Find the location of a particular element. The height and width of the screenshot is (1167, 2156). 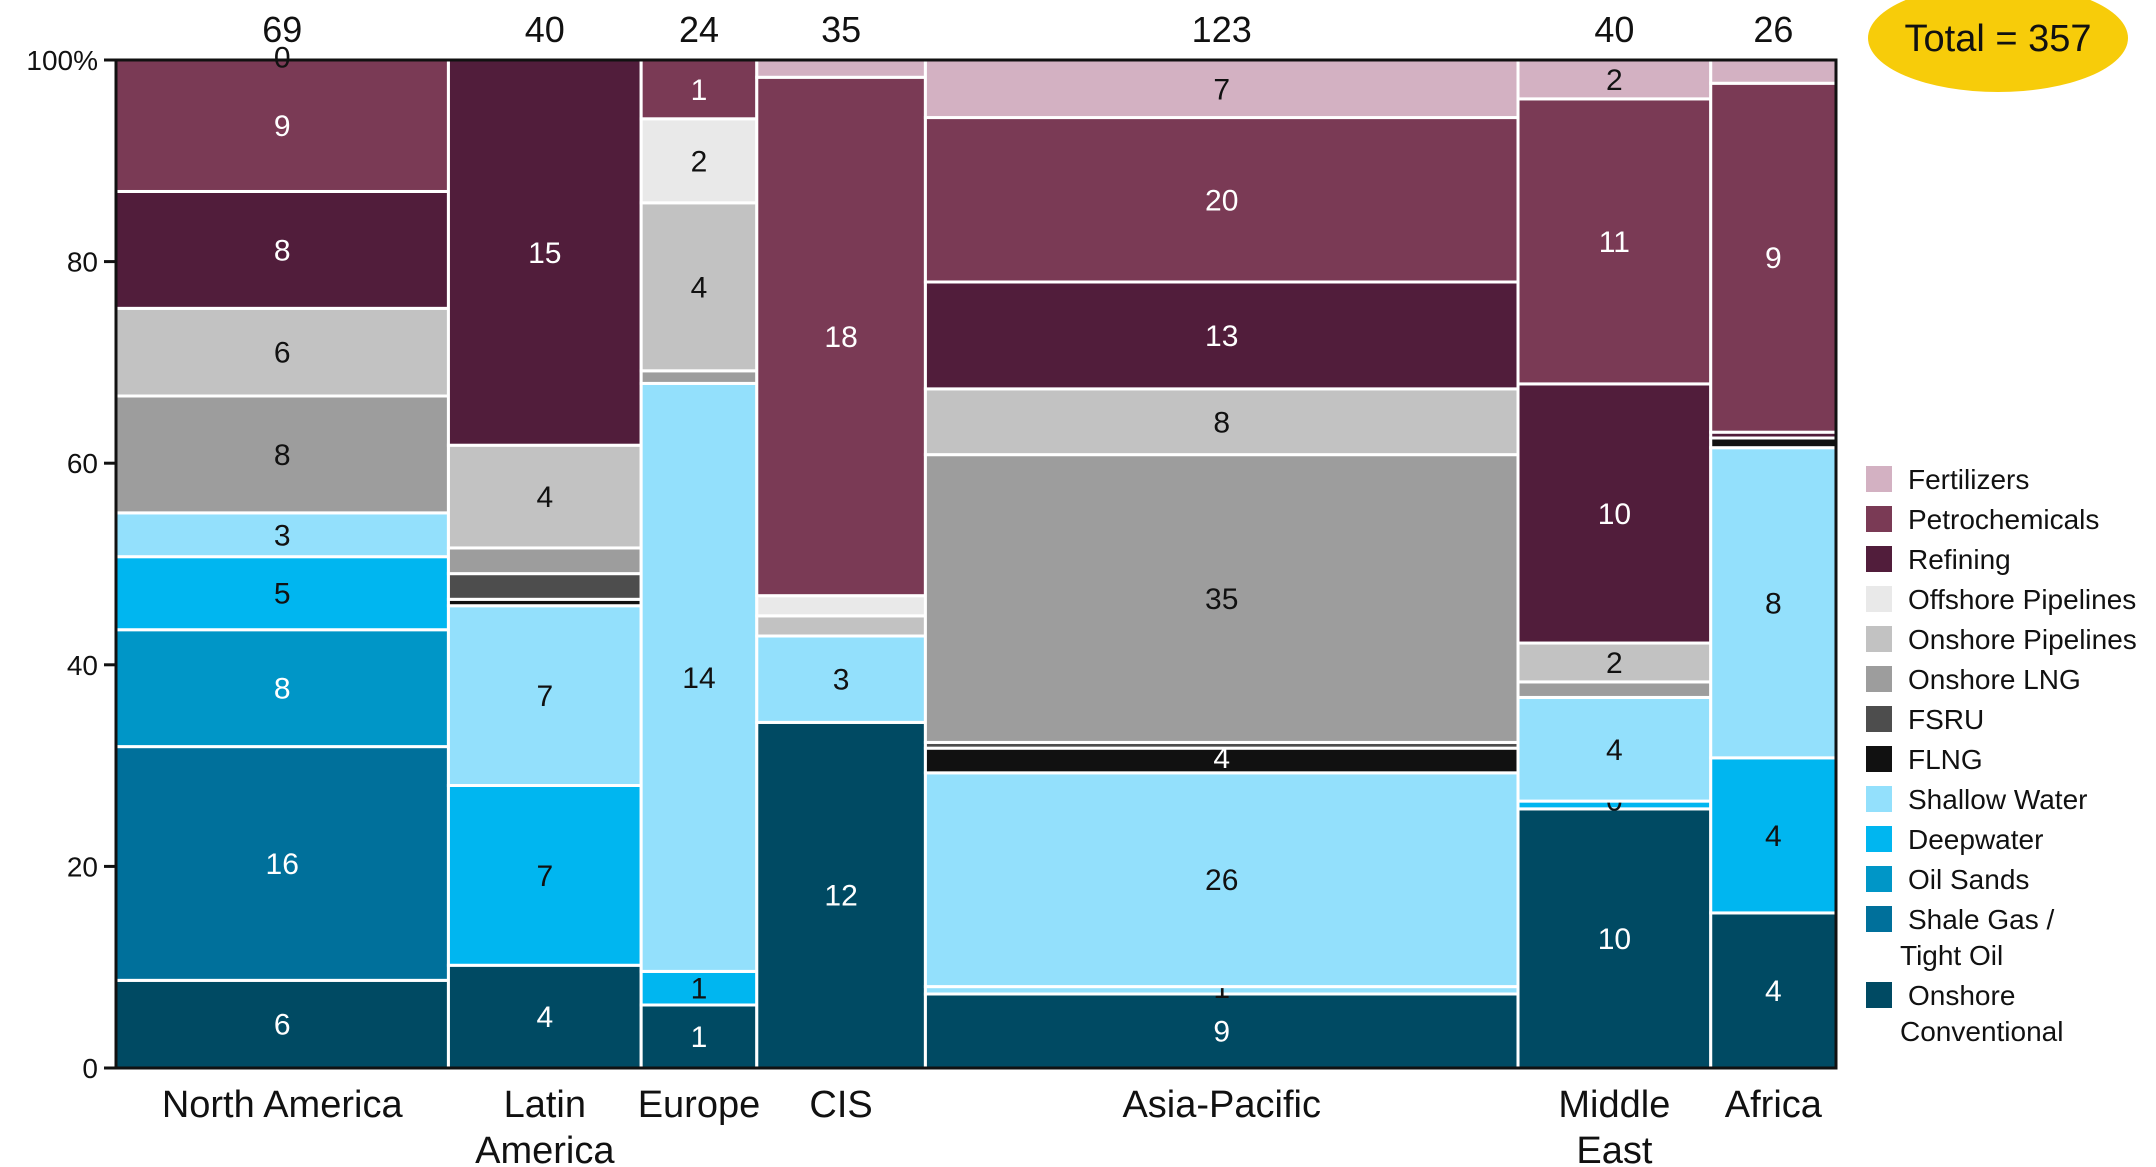

segment-fertilizers is located at coordinates (1614, 79).